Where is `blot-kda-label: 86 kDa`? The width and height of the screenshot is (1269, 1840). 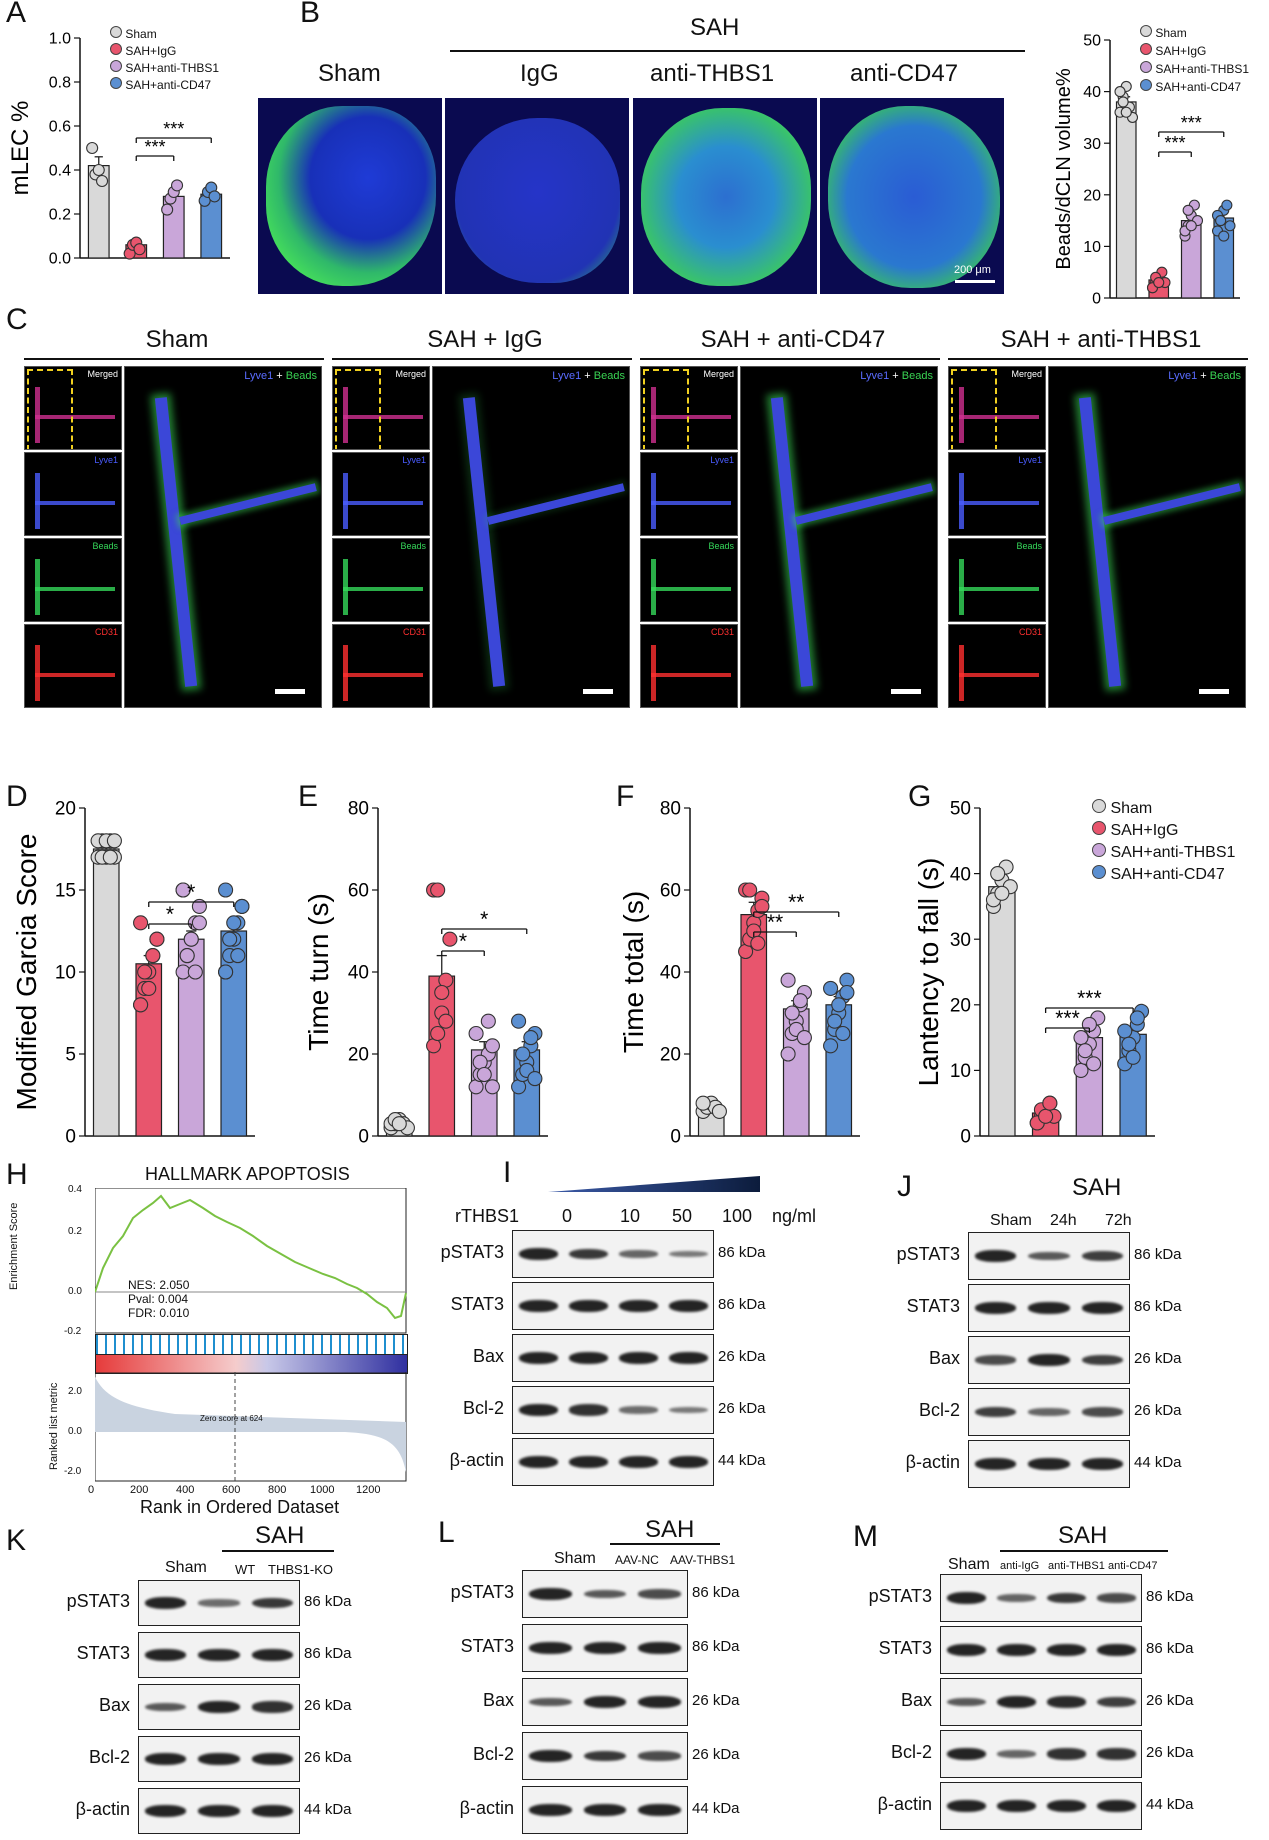
blot-kda-label: 86 kDa is located at coordinates (716, 1646).